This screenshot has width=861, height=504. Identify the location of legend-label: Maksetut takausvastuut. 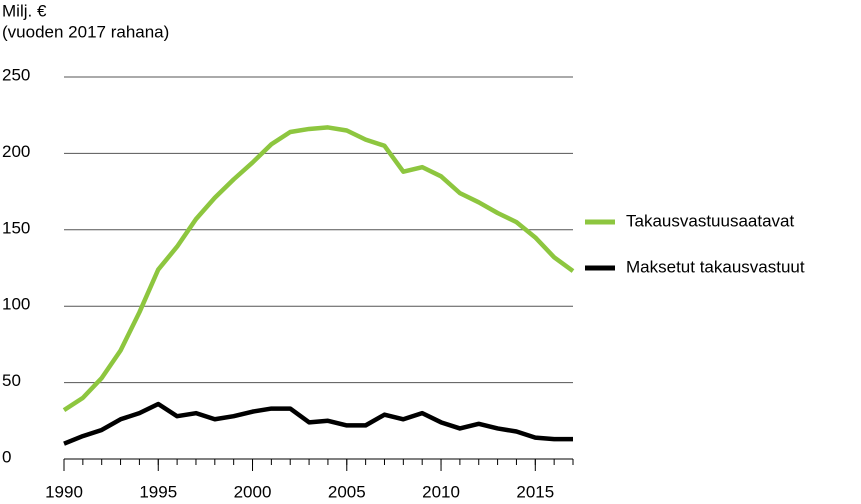
(715, 266).